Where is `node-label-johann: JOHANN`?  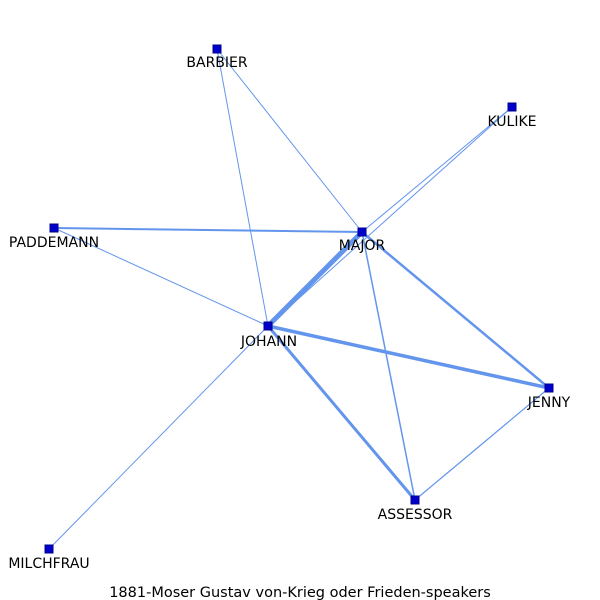
node-label-johann: JOHANN is located at coordinates (268, 342).